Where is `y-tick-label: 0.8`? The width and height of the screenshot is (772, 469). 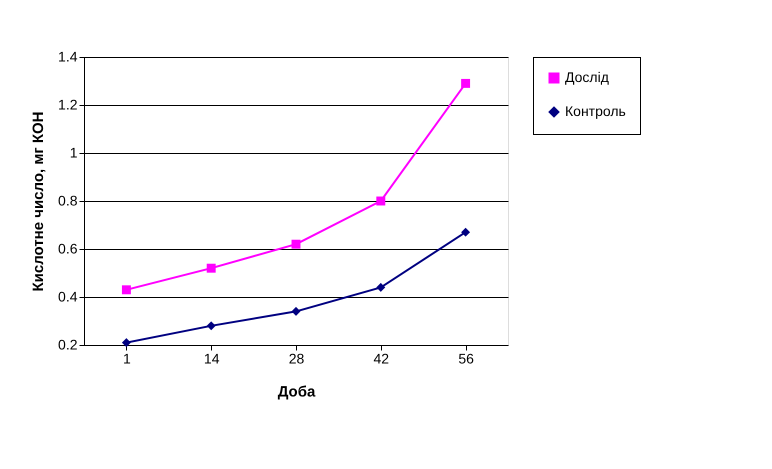
y-tick-label: 0.8 is located at coordinates (68, 200).